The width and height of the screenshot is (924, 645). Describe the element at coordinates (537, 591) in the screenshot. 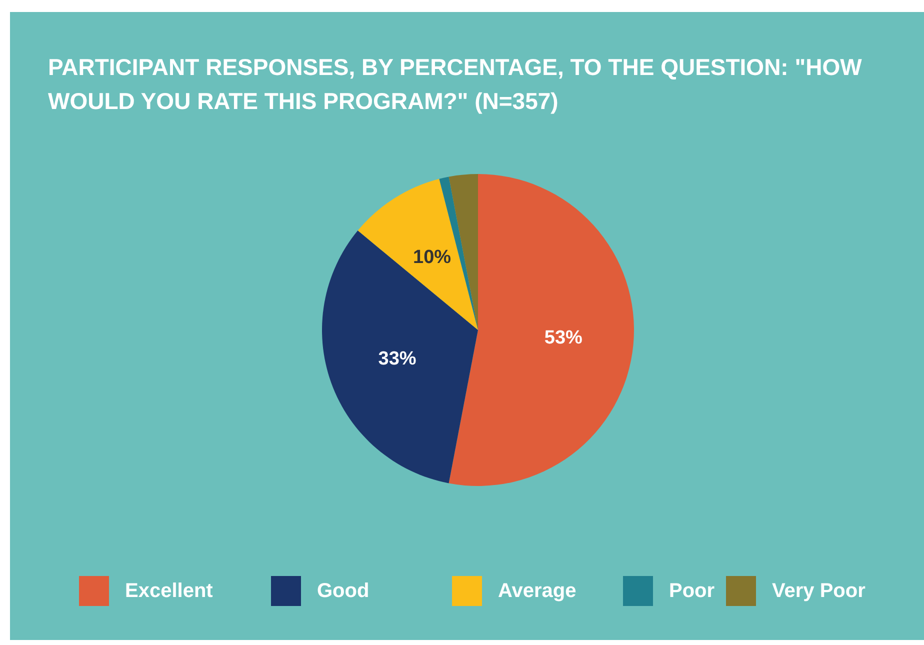

I see `legend-label: Average` at that location.